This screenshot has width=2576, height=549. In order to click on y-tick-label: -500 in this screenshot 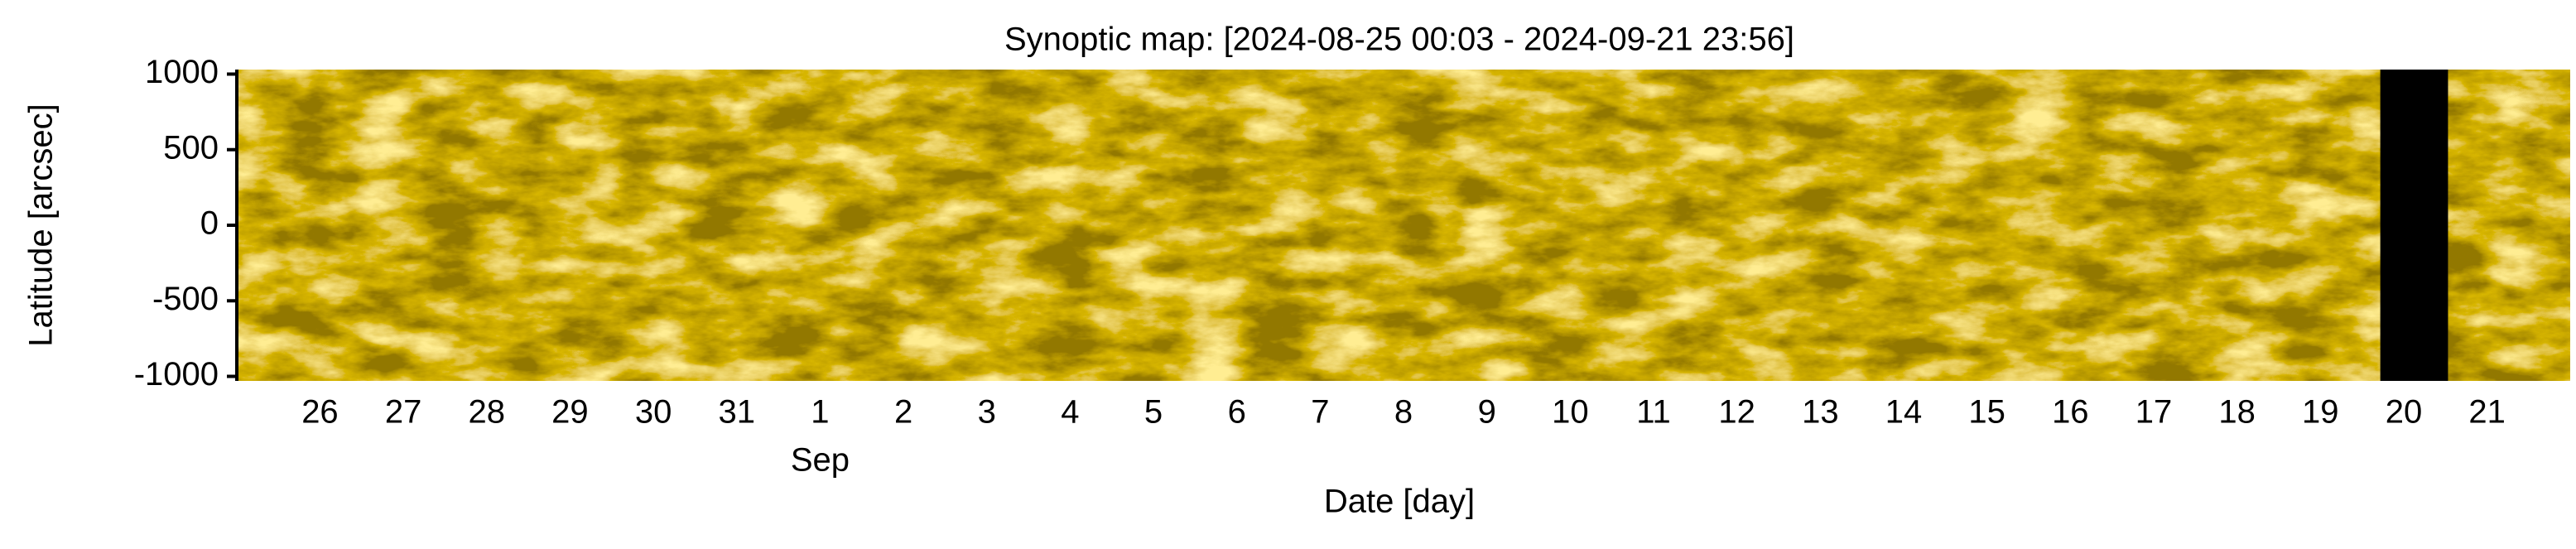, I will do `click(185, 299)`.